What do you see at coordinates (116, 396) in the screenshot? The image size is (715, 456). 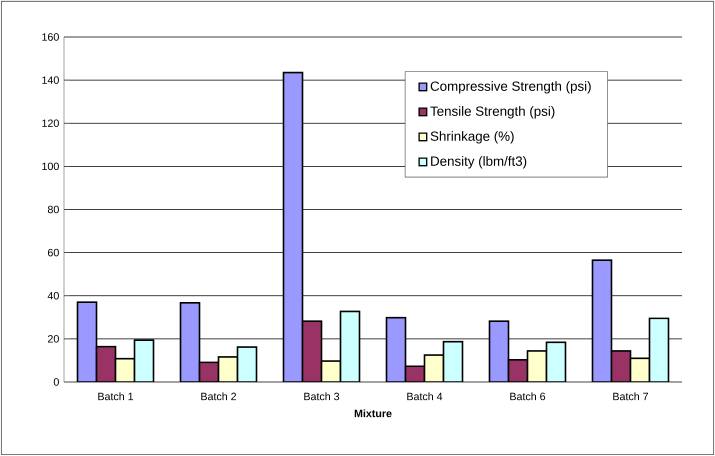 I see `x-tick-label: Batch 1` at bounding box center [116, 396].